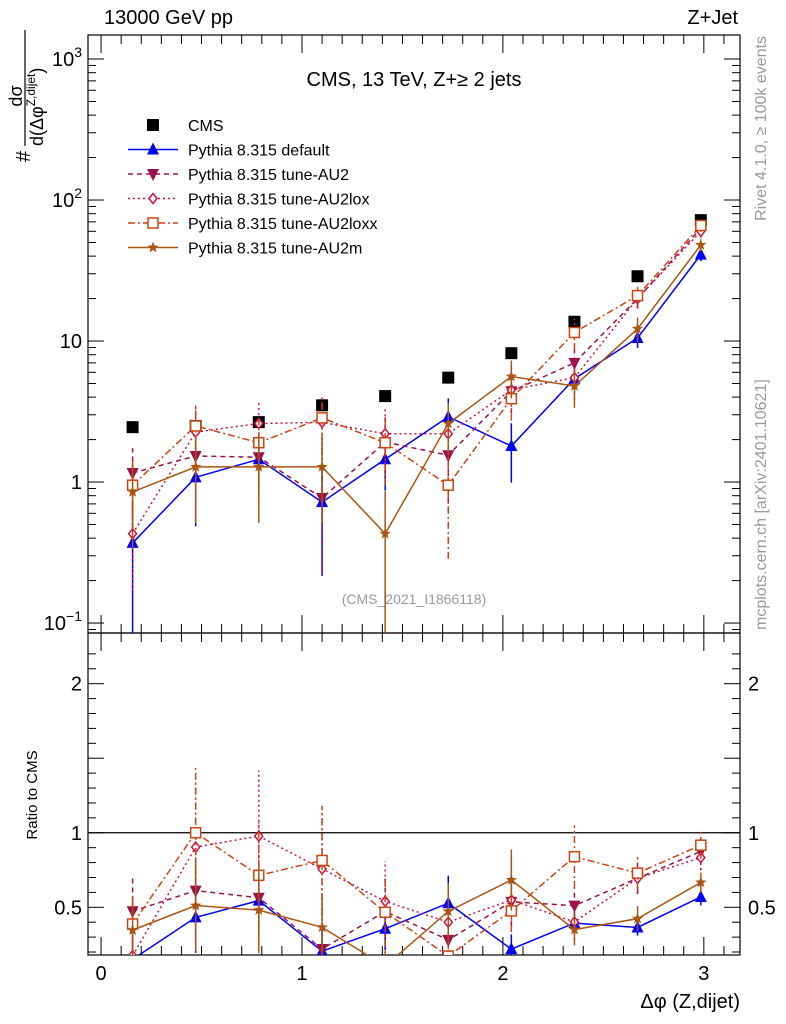  Describe the element at coordinates (762, 908) in the screenshot. I see `ratio-tick-label-right: 0.5` at that location.